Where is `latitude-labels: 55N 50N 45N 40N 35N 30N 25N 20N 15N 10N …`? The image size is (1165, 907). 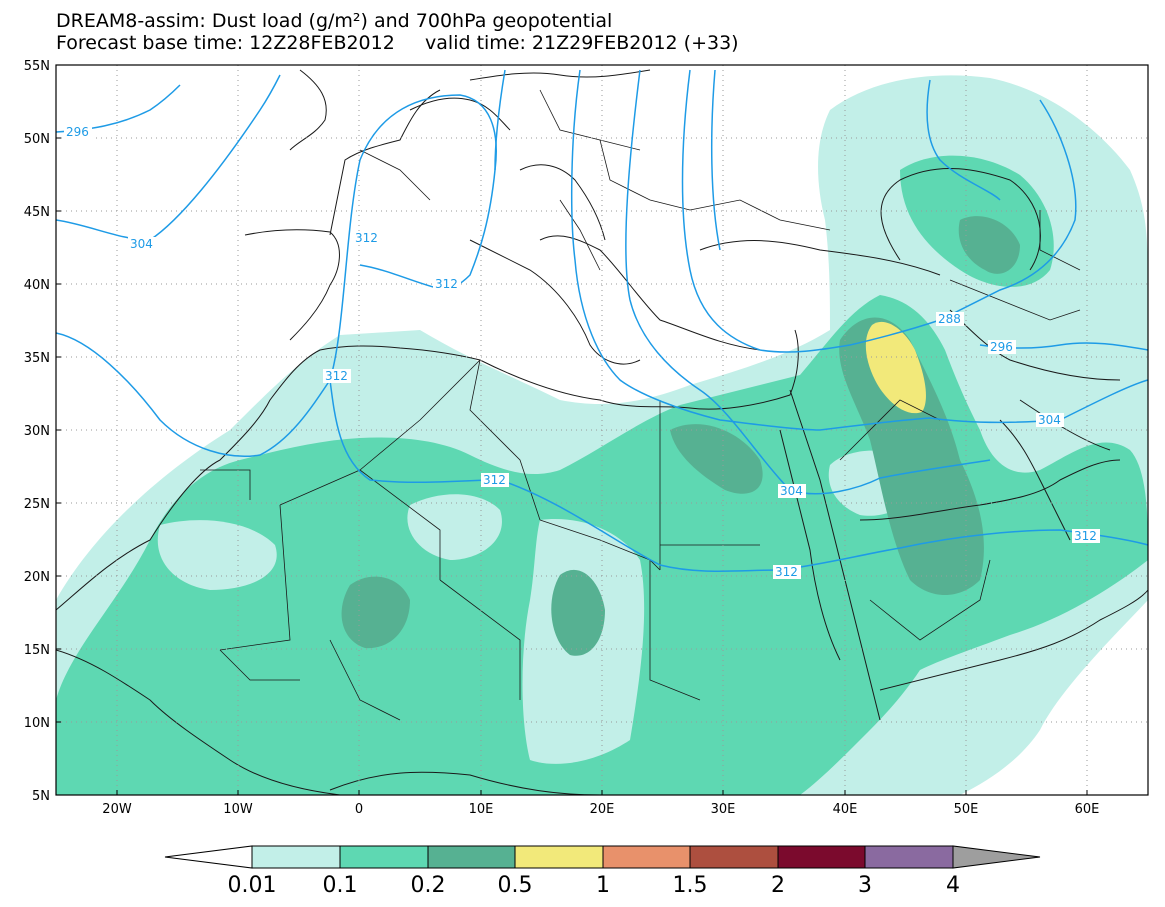 latitude-labels: 55N 50N 45N 40N 35N 30N 25N 20N 15N 10N … is located at coordinates (37, 431).